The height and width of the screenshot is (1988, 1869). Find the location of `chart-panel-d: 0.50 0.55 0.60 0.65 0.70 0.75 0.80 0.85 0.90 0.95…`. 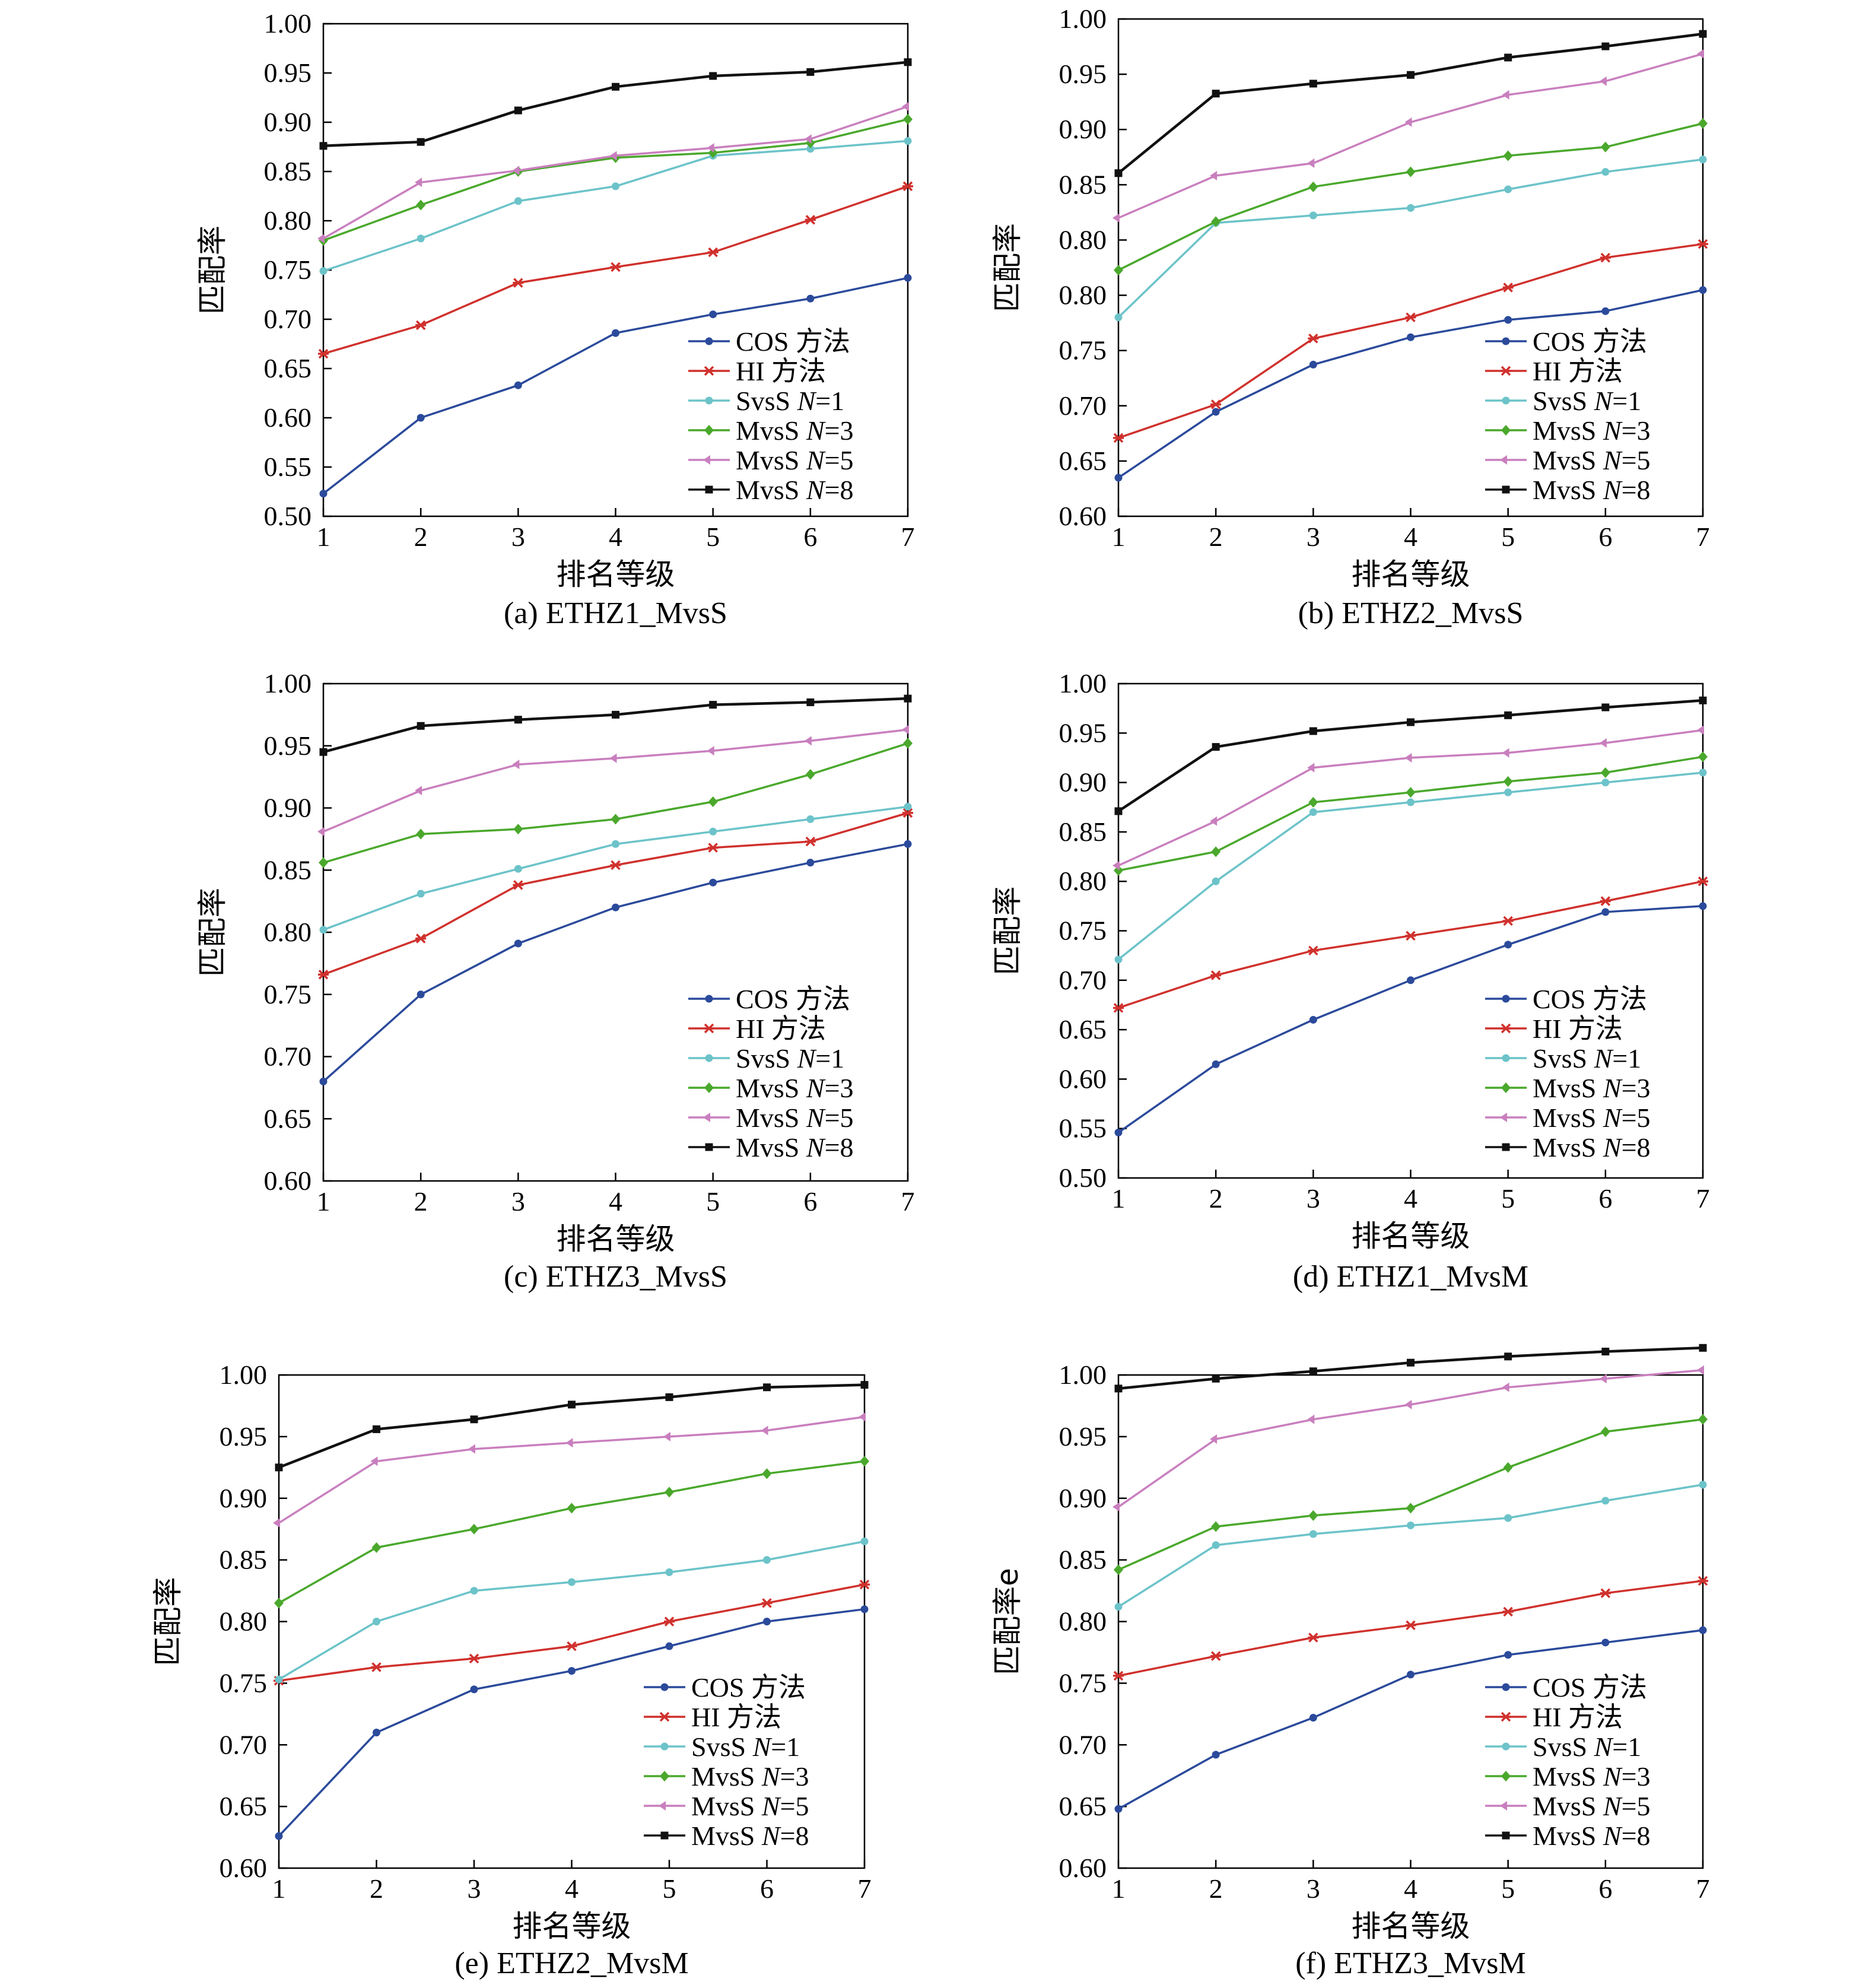

chart-panel-d: 0.50 0.55 0.60 0.65 0.70 0.75 0.80 0.85 0.90 0.95… is located at coordinates (1350, 981).